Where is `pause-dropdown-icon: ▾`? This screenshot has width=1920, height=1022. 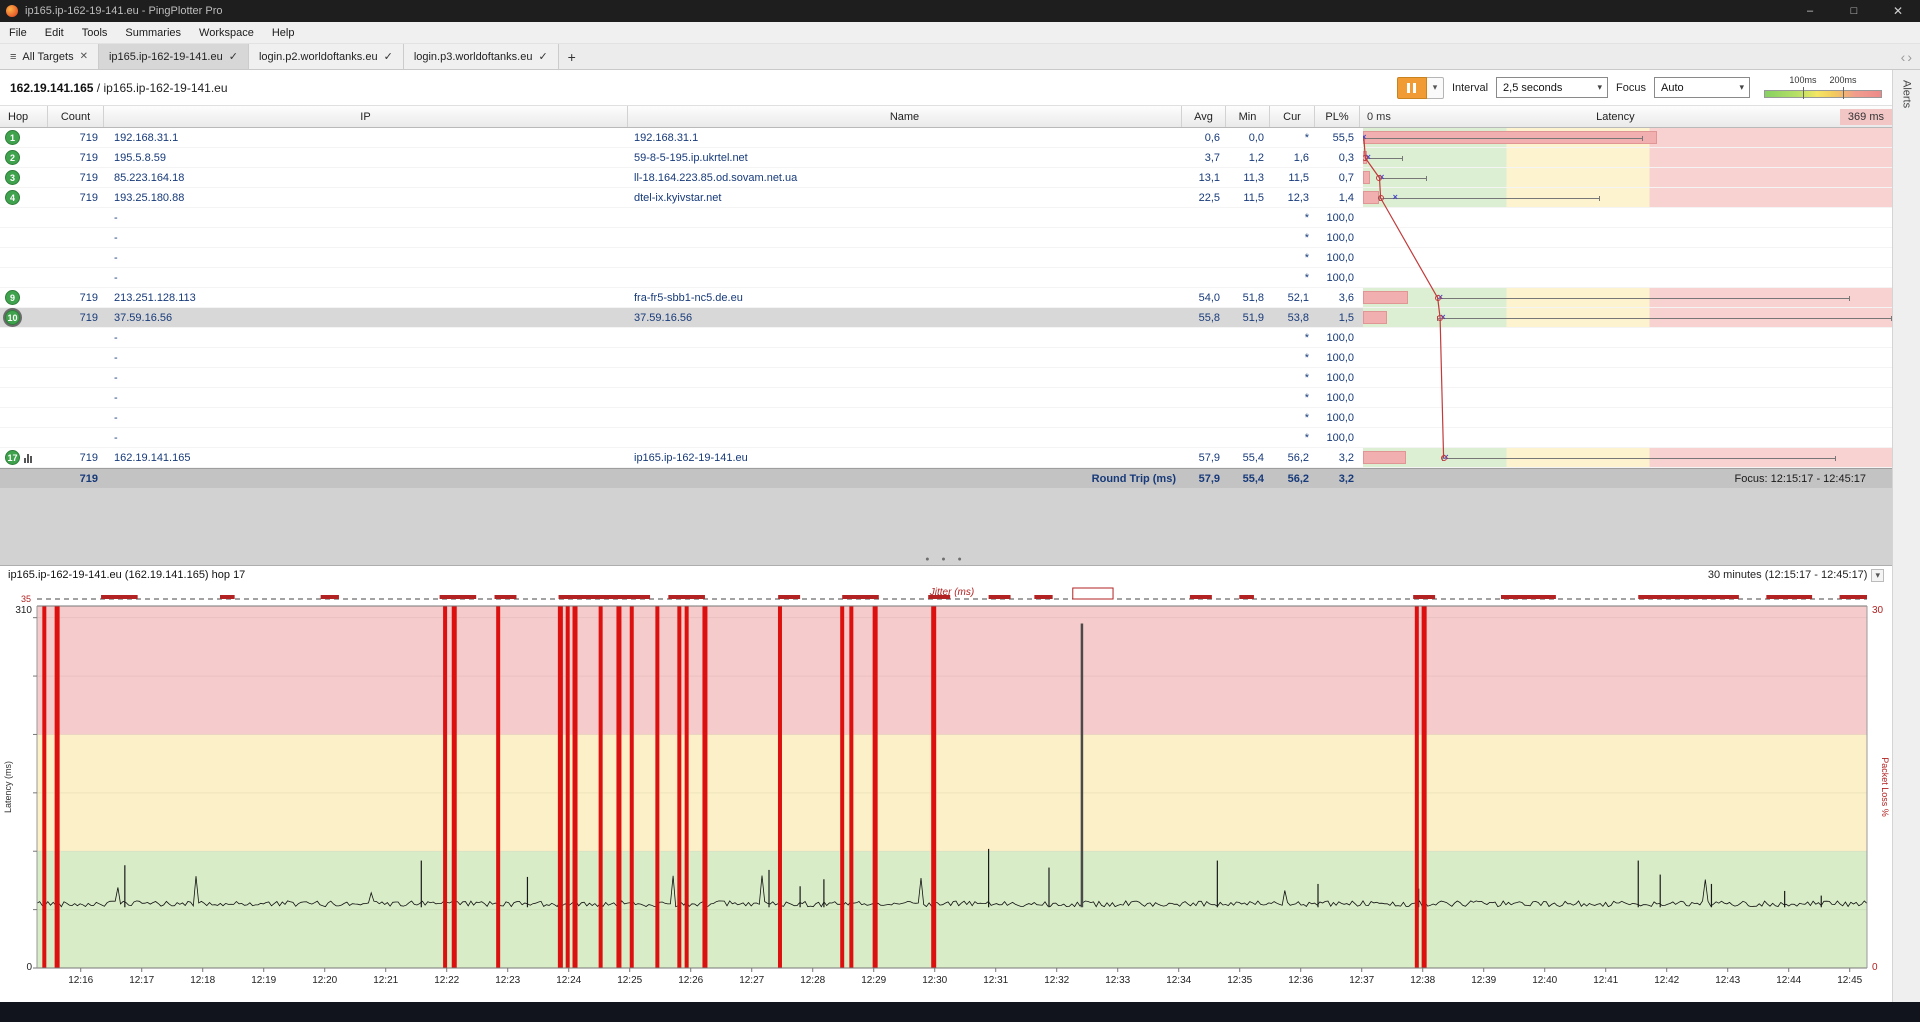 pause-dropdown-icon: ▾ is located at coordinates (1435, 87).